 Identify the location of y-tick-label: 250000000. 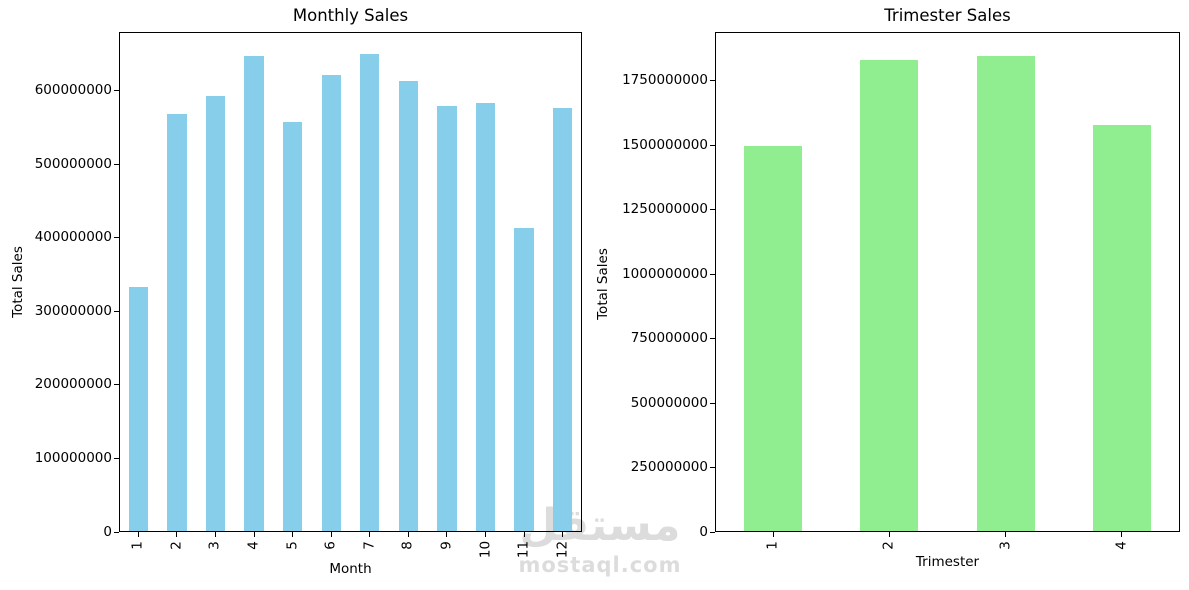
(669, 467).